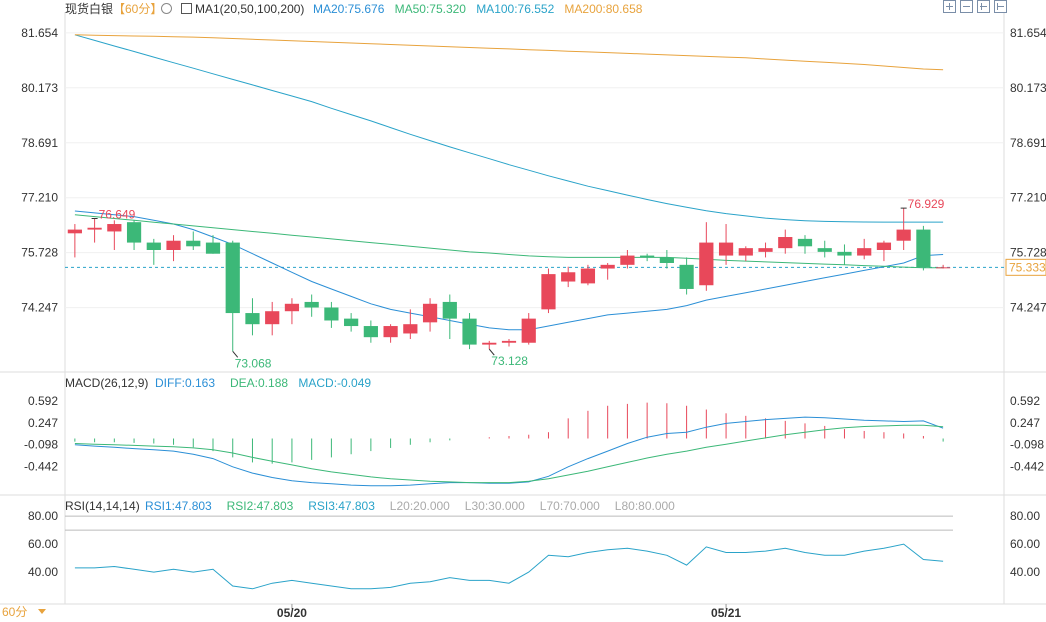 Image resolution: width=1046 pixels, height=622 pixels. What do you see at coordinates (966, 6) in the screenshot?
I see `zoom-out-icon` at bounding box center [966, 6].